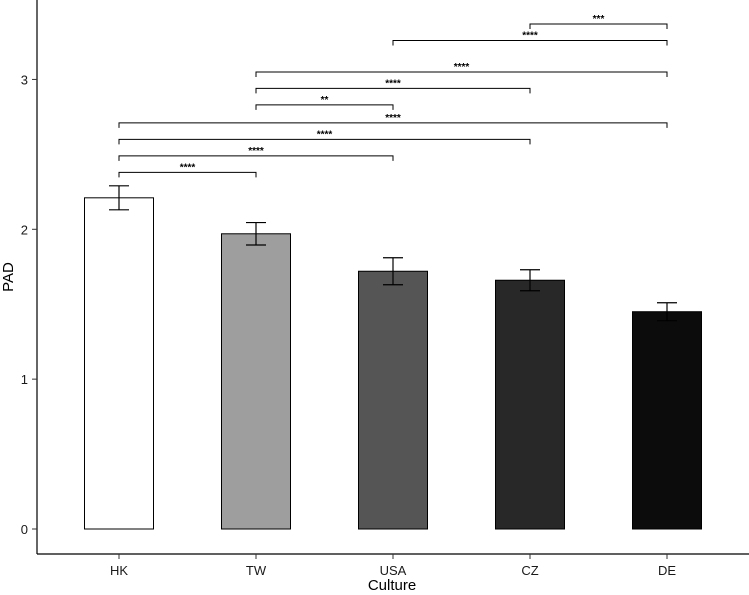 This screenshot has height=595, width=749. Describe the element at coordinates (599, 19) in the screenshot. I see `significance-label: ***` at that location.